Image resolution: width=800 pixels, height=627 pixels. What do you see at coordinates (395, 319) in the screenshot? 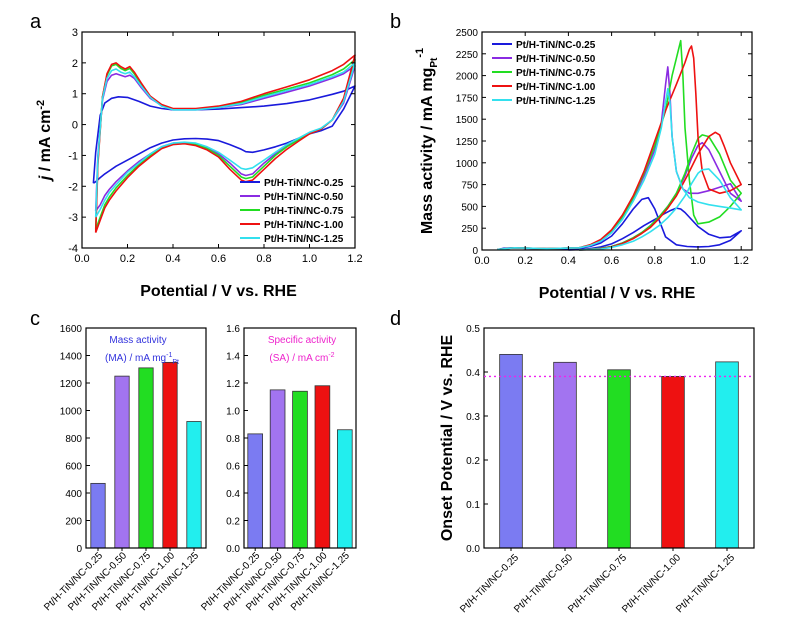
I see `panel-letter-d: d` at bounding box center [395, 319].